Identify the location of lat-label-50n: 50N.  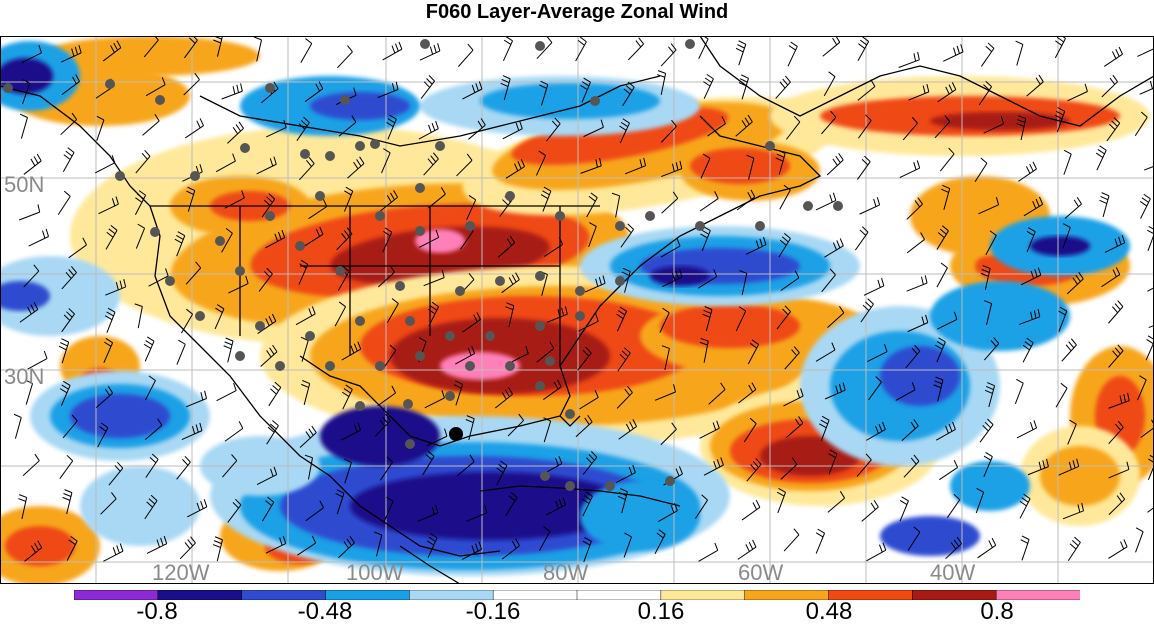
(24, 184).